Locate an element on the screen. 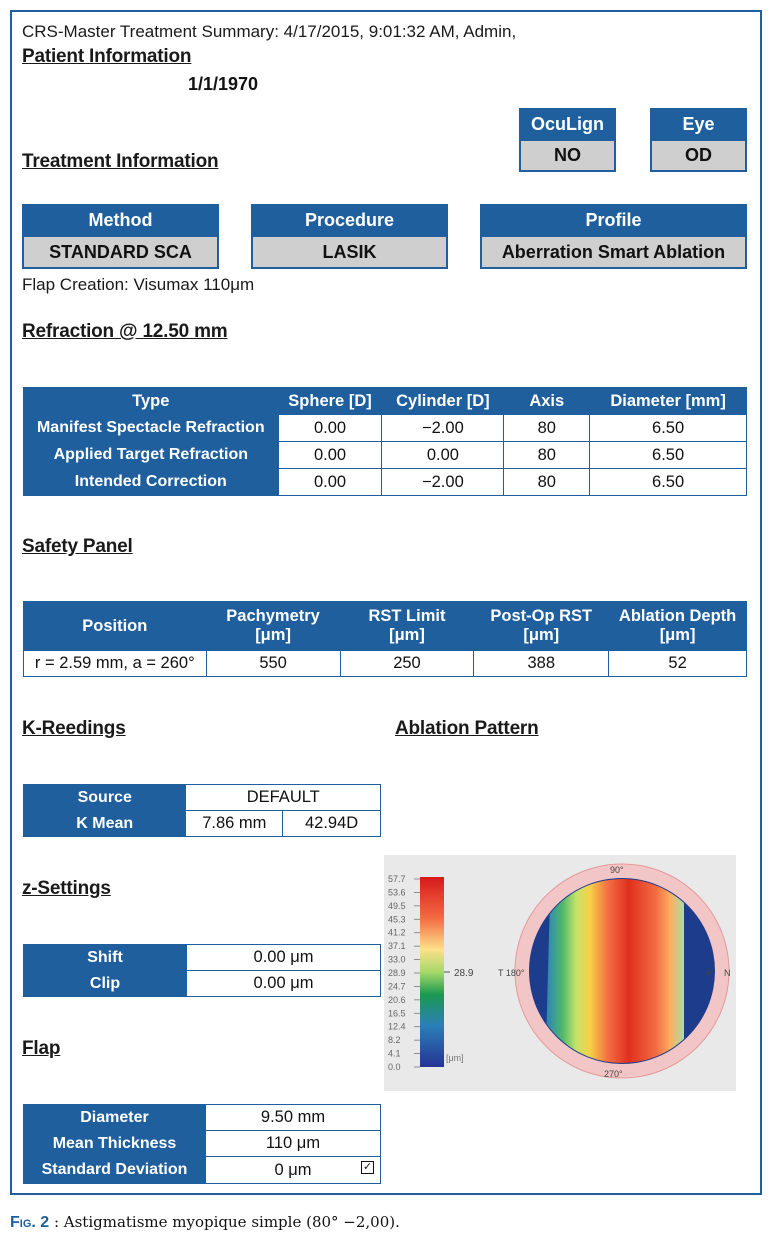 This screenshot has height=1246, width=770. refraction-cylinder: 0.00 is located at coordinates (443, 455).